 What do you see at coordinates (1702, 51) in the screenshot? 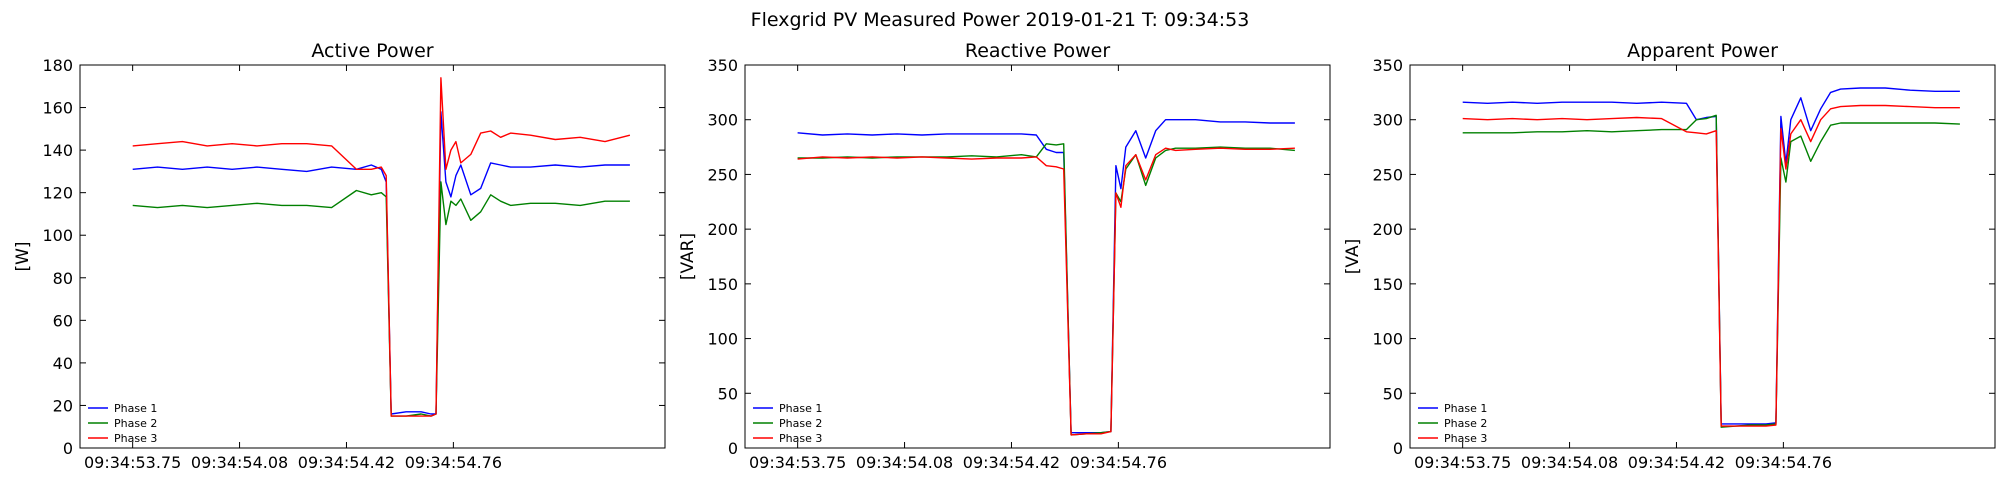
I see `chart-title: Apparent Power` at bounding box center [1702, 51].